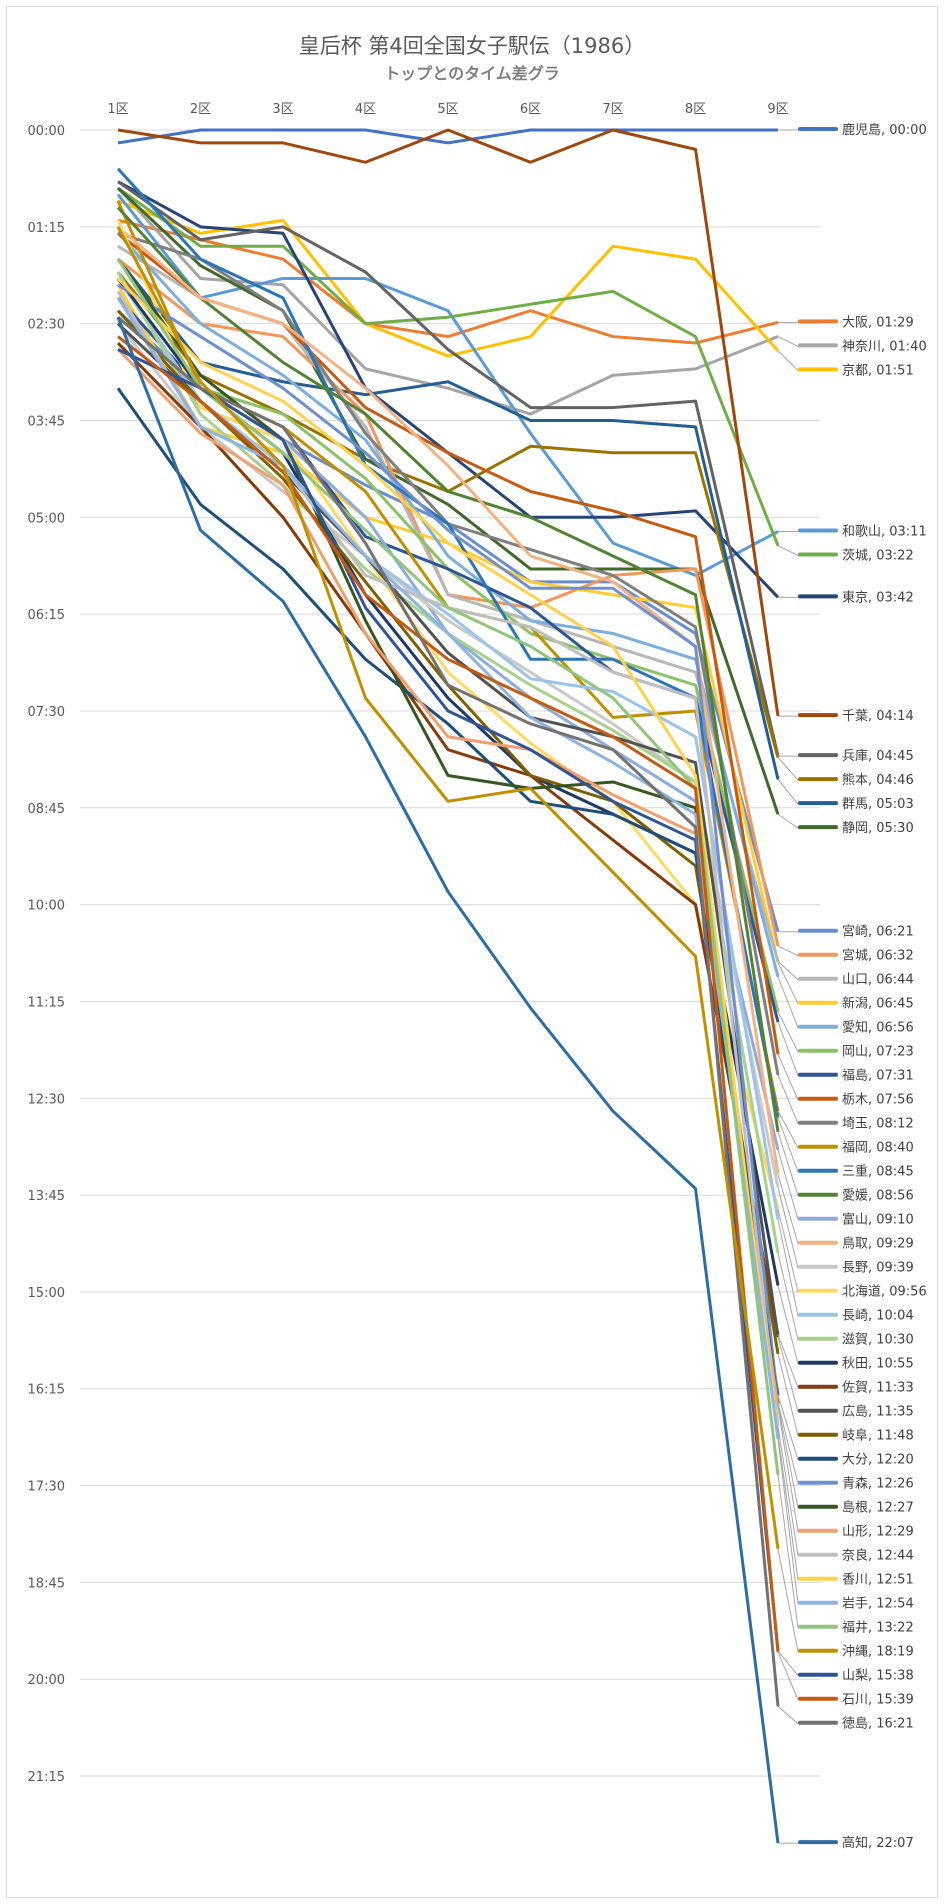  Describe the element at coordinates (878, 1100) in the screenshot. I see `series-end-label: 栃木, 07:56` at that location.